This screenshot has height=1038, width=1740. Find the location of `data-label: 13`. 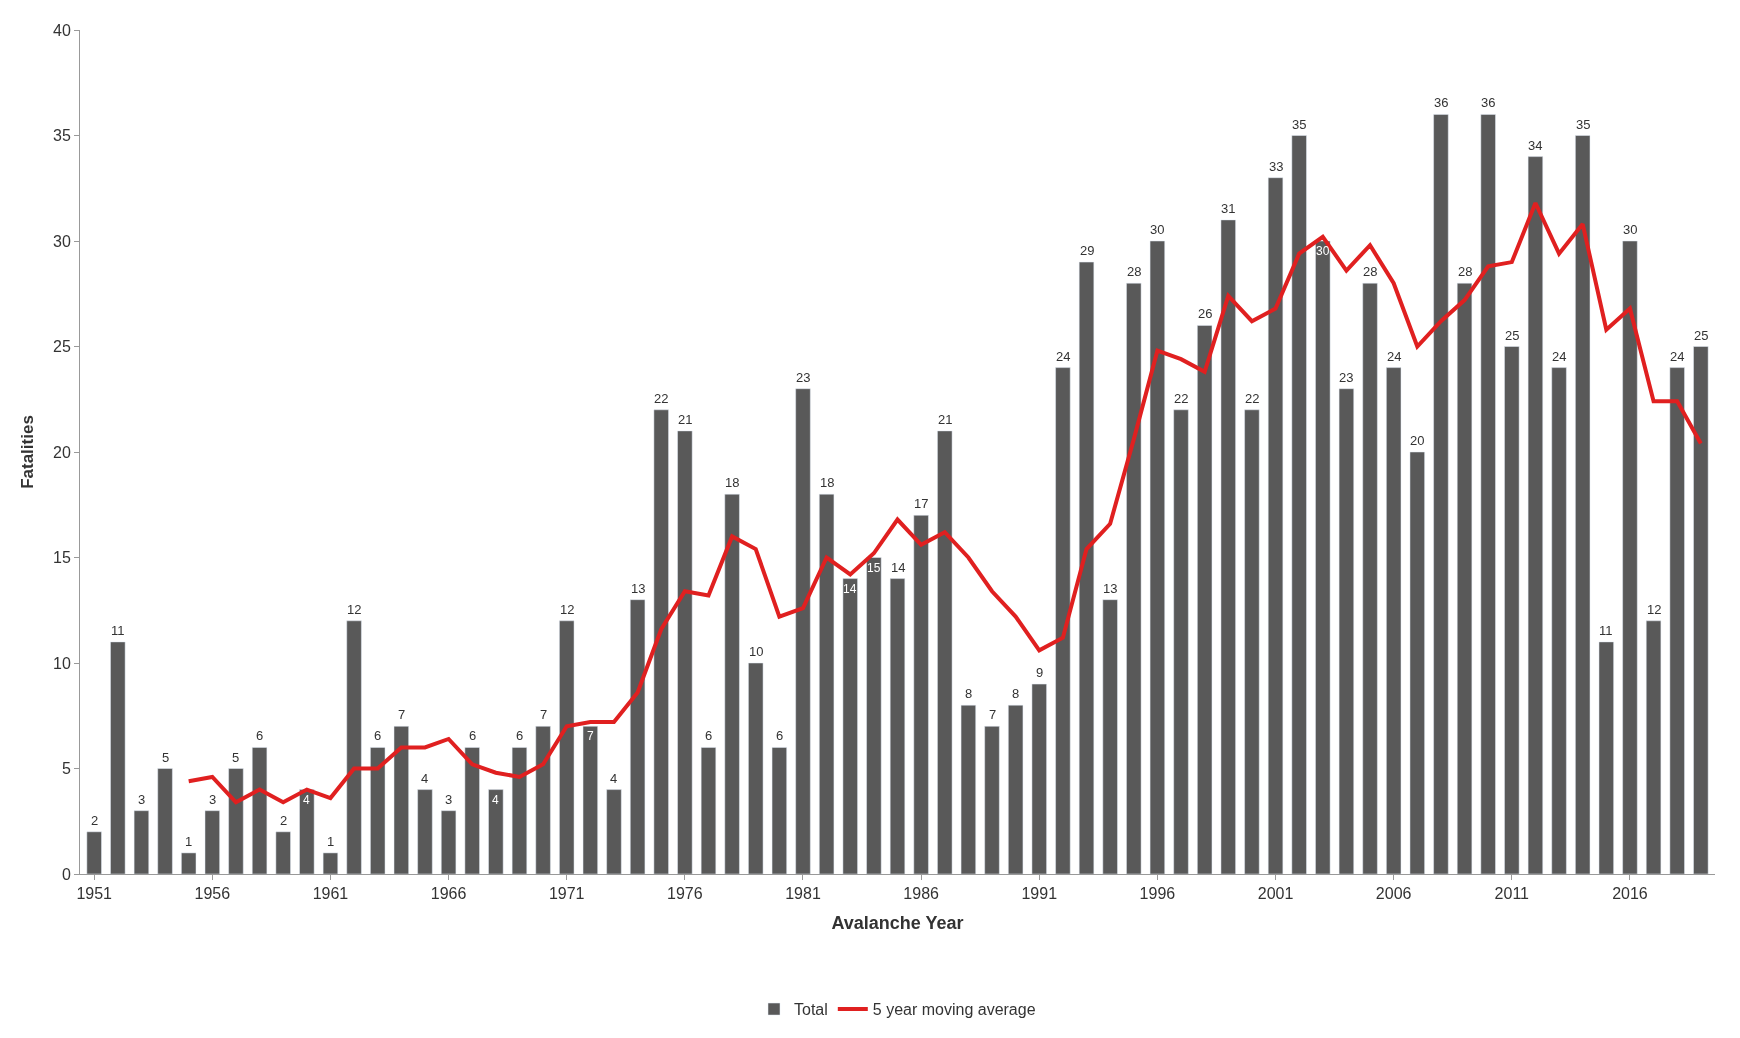

data-label: 13 is located at coordinates (1110, 588).